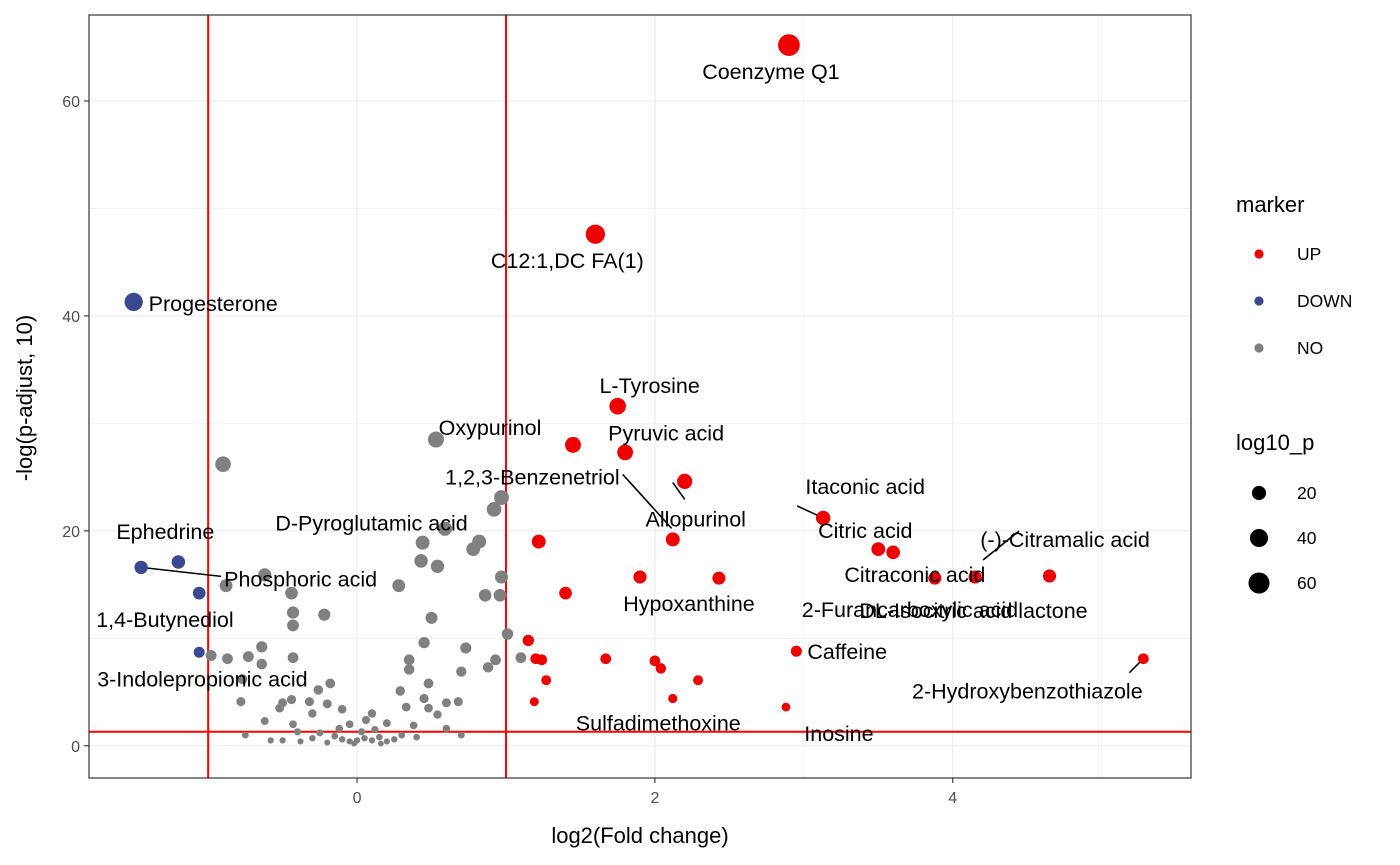 The width and height of the screenshot is (1400, 865). What do you see at coordinates (75, 747) in the screenshot?
I see `y-tick-label: 0` at bounding box center [75, 747].